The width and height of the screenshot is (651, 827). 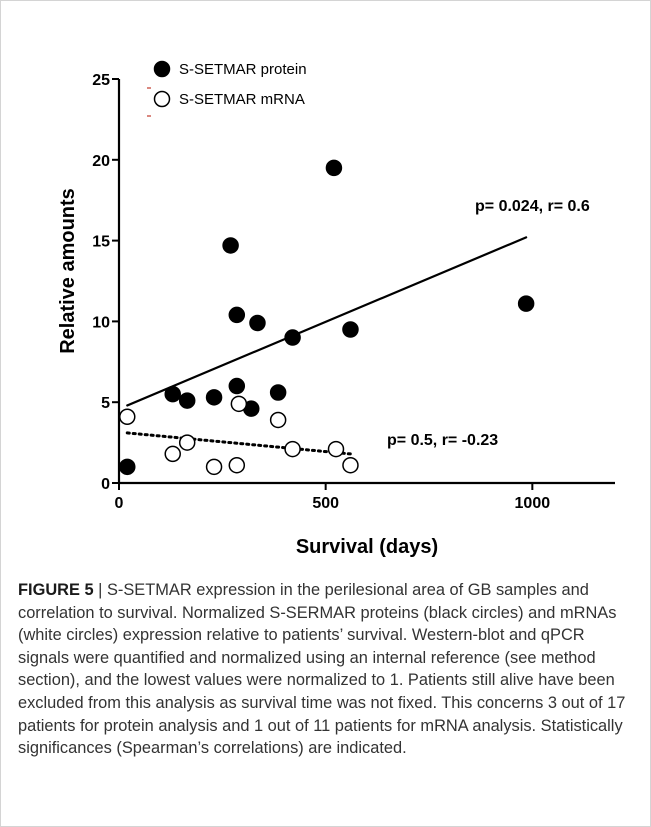 What do you see at coordinates (242, 99) in the screenshot?
I see `legend-label-mrna: S-SETMAR mRNA` at bounding box center [242, 99].